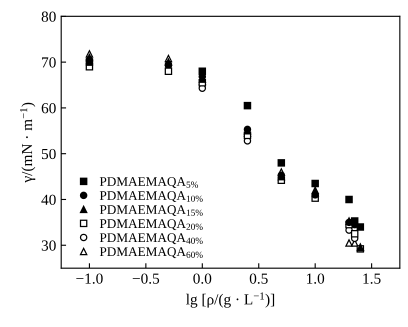 This screenshot has height=327, width=408. What do you see at coordinates (151, 238) in the screenshot?
I see `legend-label: PDMAEMAQA$_{40%}$` at bounding box center [151, 238].